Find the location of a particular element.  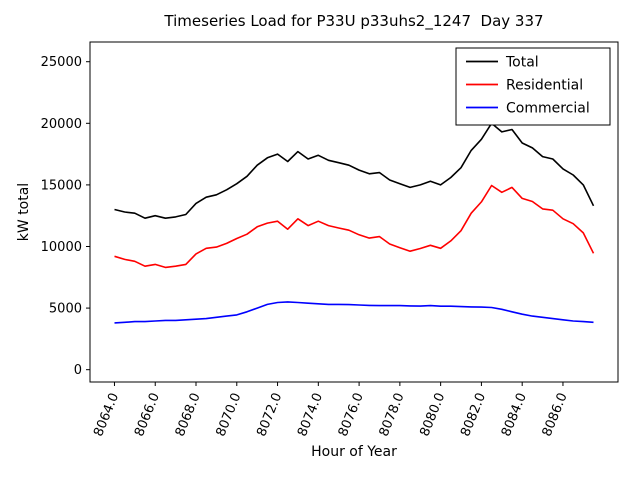

x-tick-label: 8082.0 is located at coordinates (473, 415).